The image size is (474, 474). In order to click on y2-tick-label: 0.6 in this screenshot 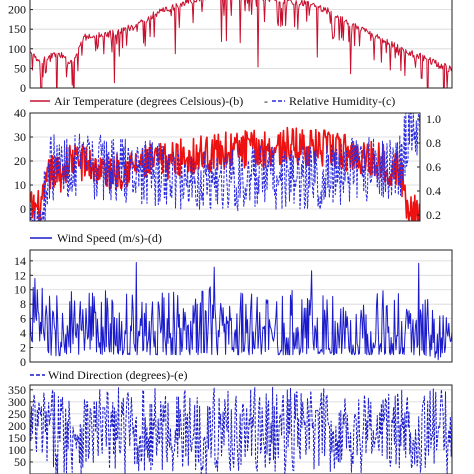, I will do `click(433, 167)`.